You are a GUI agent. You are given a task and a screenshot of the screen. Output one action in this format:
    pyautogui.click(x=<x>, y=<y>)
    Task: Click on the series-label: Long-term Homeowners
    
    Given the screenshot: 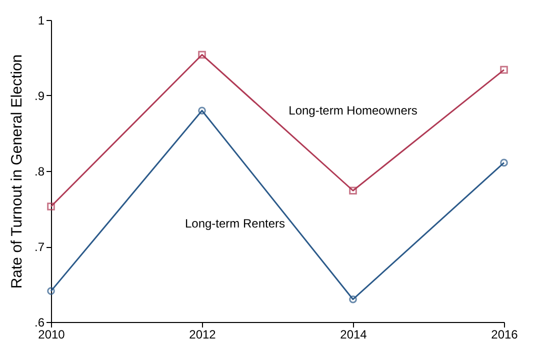 What is the action you would take?
    pyautogui.click(x=353, y=111)
    